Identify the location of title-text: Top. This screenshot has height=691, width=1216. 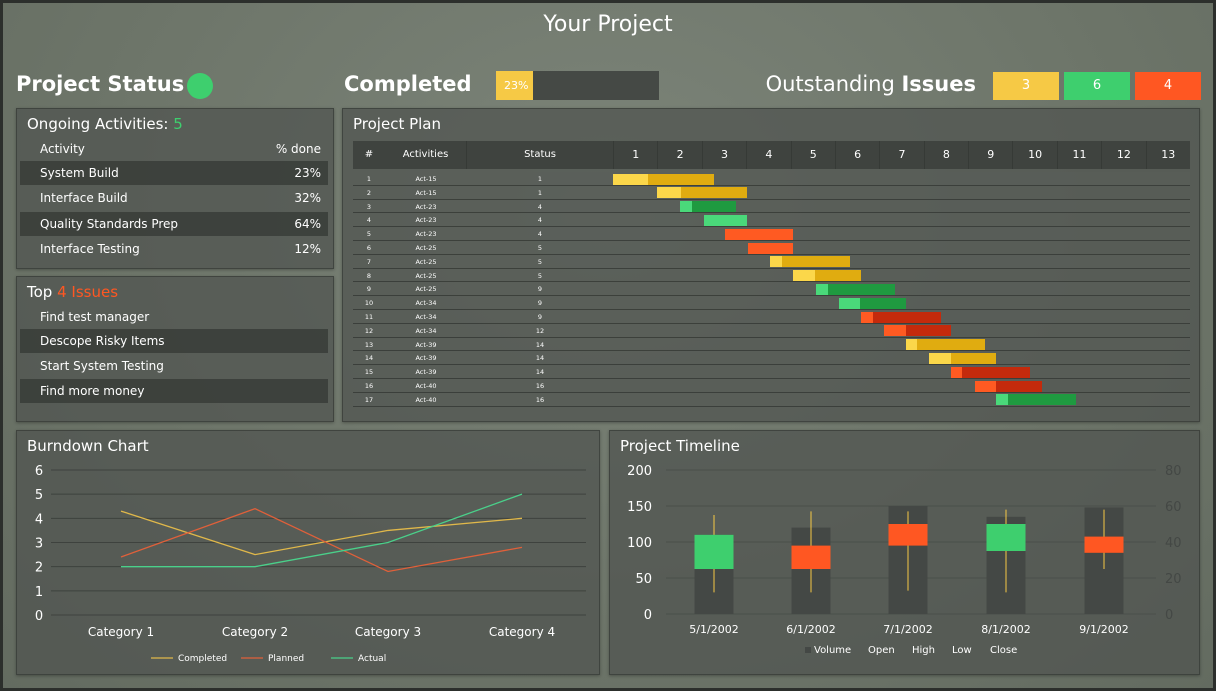
(42, 292).